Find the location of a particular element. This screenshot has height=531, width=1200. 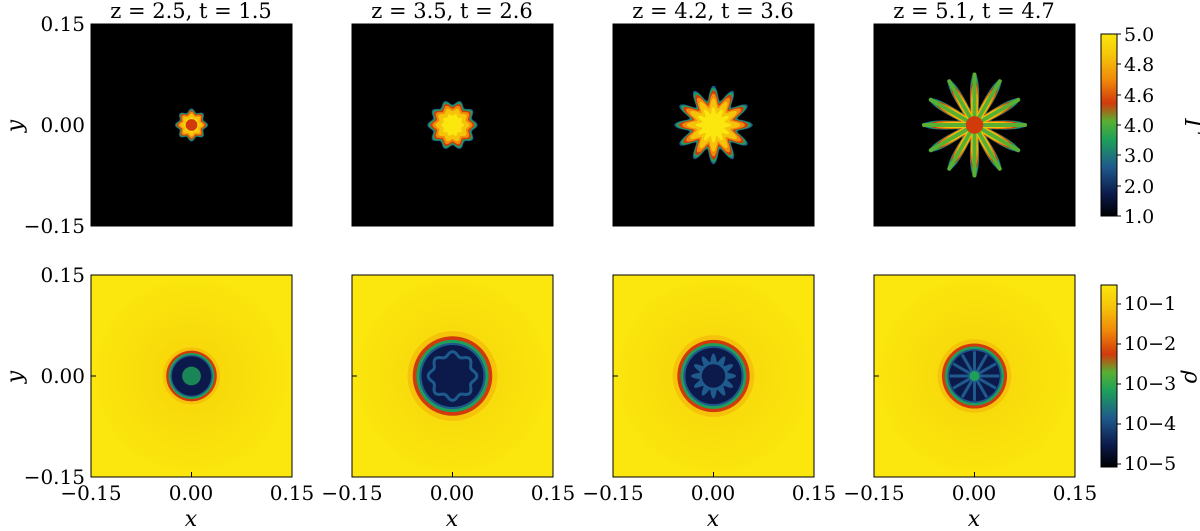

colorbar-tick-label: 10−2 is located at coordinates (1150, 344).